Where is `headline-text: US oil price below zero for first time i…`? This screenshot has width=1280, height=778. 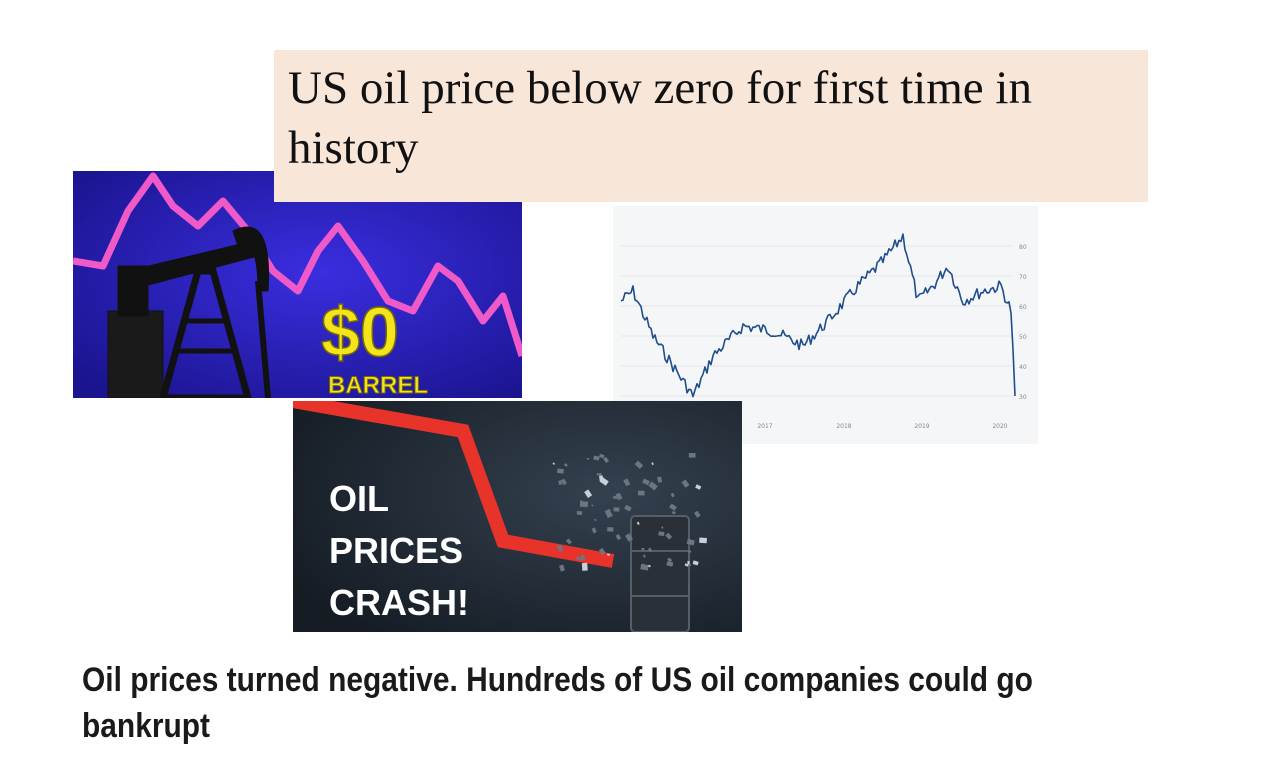 headline-text: US oil price below zero for first time i… is located at coordinates (660, 118).